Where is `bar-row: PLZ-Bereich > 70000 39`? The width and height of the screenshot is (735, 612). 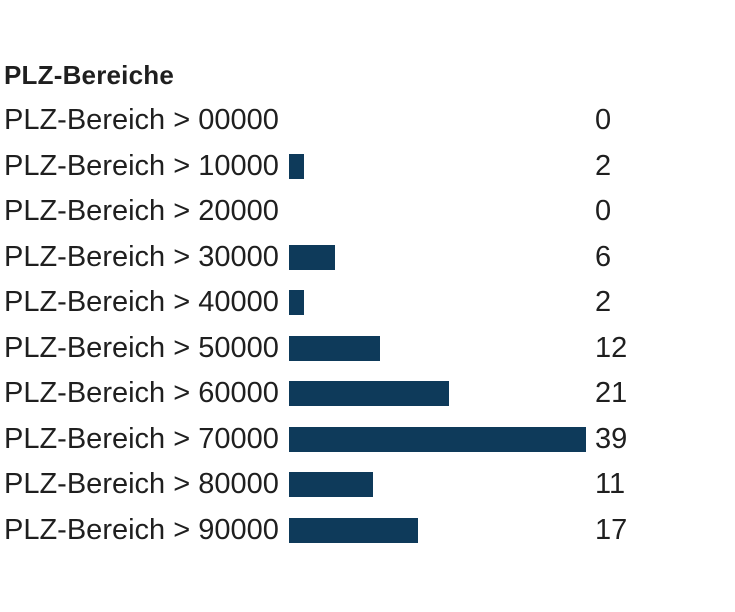 bar-row: PLZ-Bereich > 70000 39 is located at coordinates (367, 440).